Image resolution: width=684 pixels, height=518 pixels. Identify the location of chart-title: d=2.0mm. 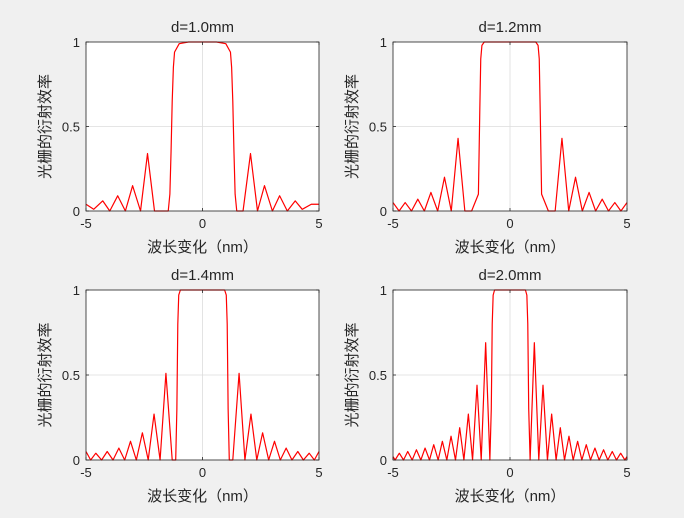
(510, 275).